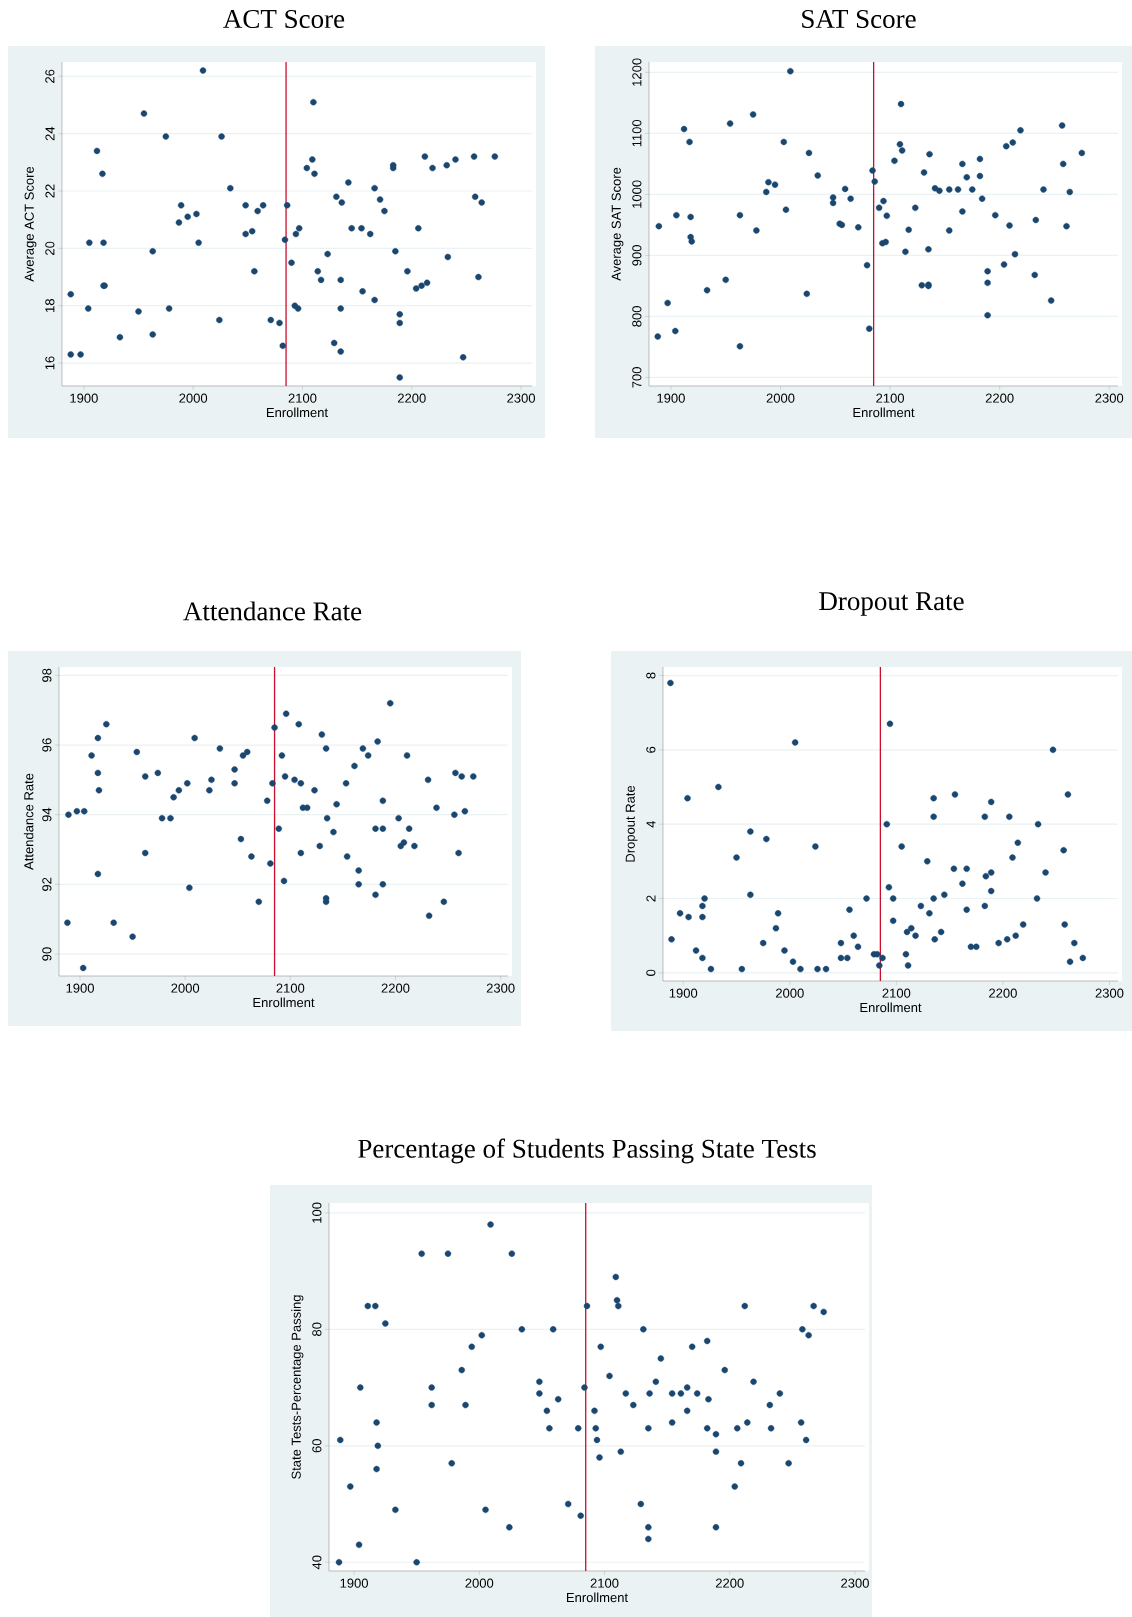 The width and height of the screenshot is (1132, 1617). I want to click on y-tick-label: 4, so click(651, 824).